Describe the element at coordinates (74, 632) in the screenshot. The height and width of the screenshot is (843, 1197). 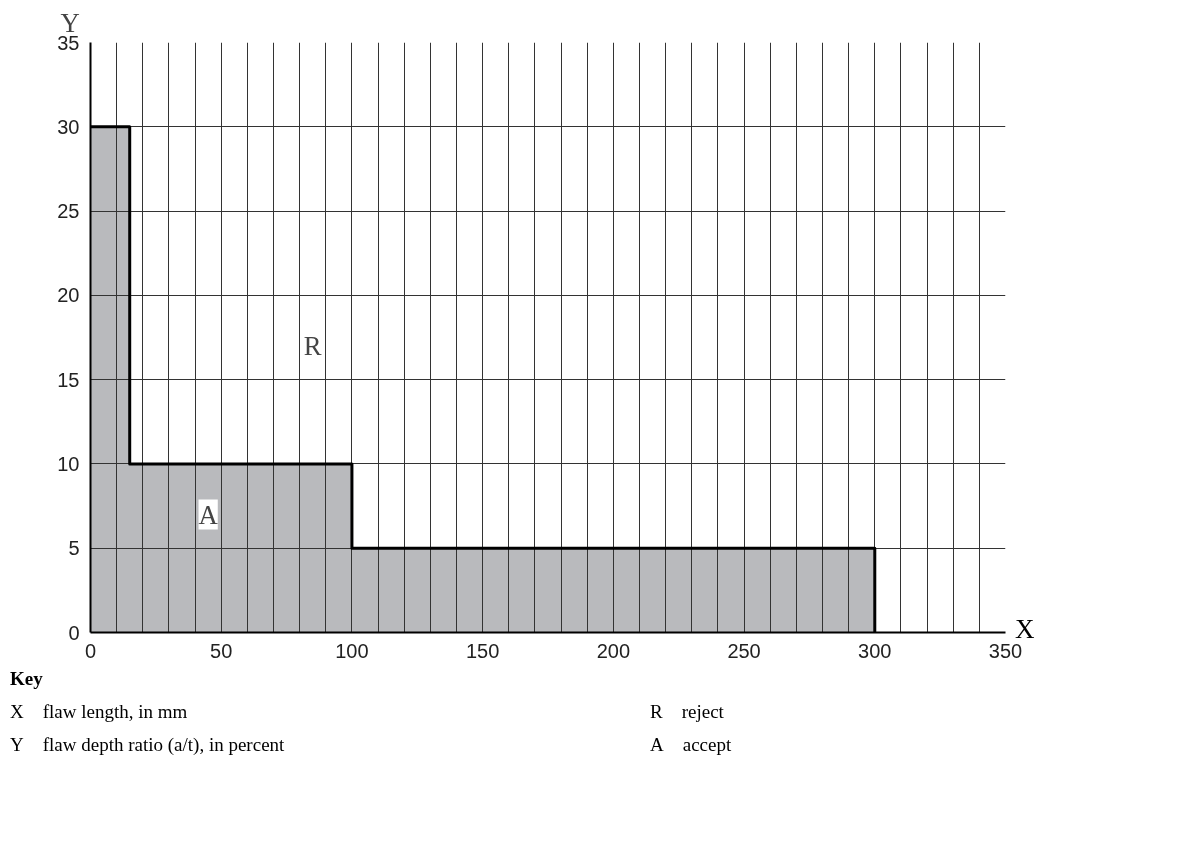
I see `y-tick-label: 0` at that location.